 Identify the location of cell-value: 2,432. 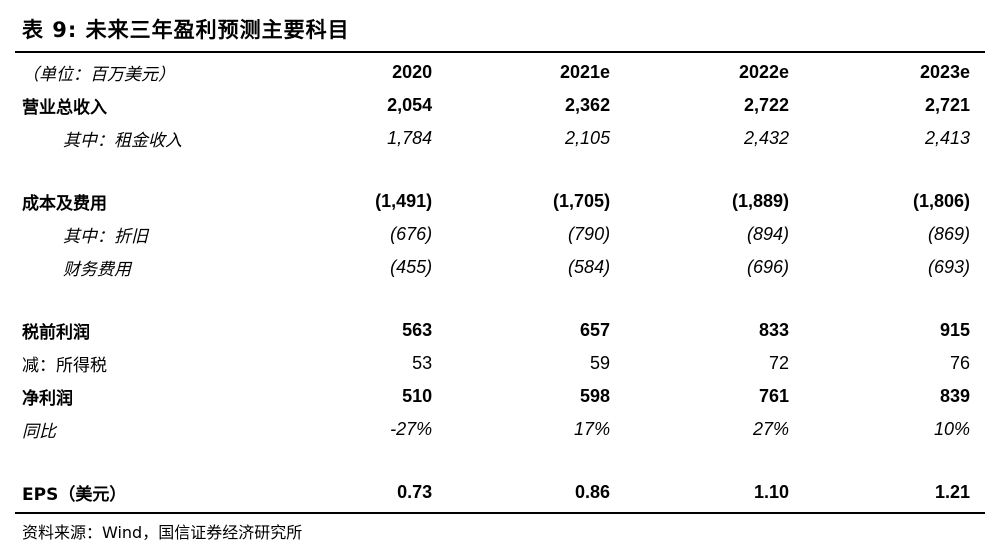
(766, 138).